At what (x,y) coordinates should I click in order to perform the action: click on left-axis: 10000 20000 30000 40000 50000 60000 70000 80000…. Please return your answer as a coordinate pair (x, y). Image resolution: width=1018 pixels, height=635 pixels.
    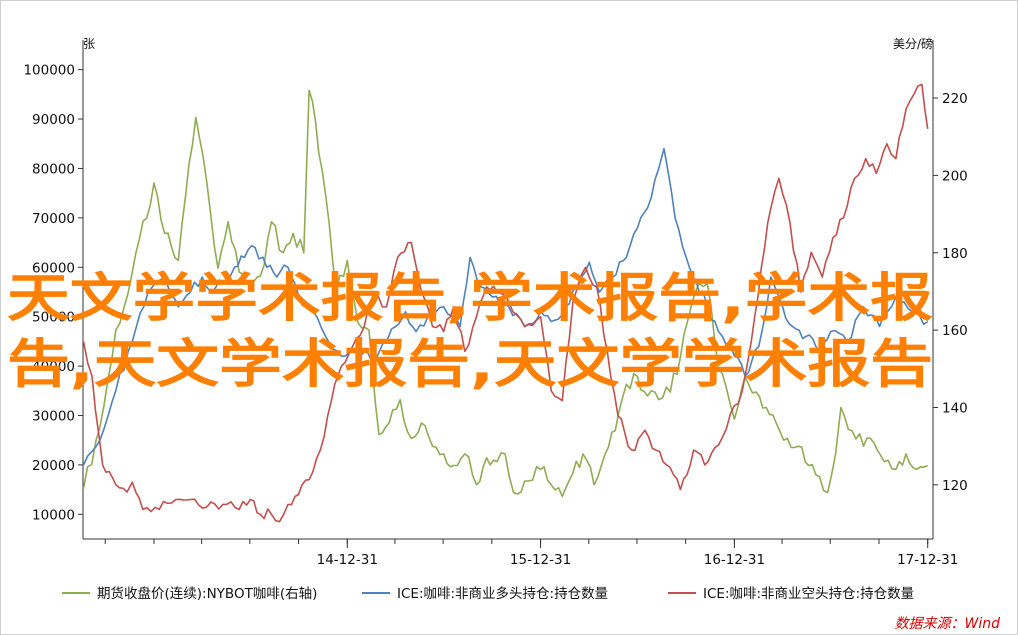
    Looking at the image, I should click on (53, 293).